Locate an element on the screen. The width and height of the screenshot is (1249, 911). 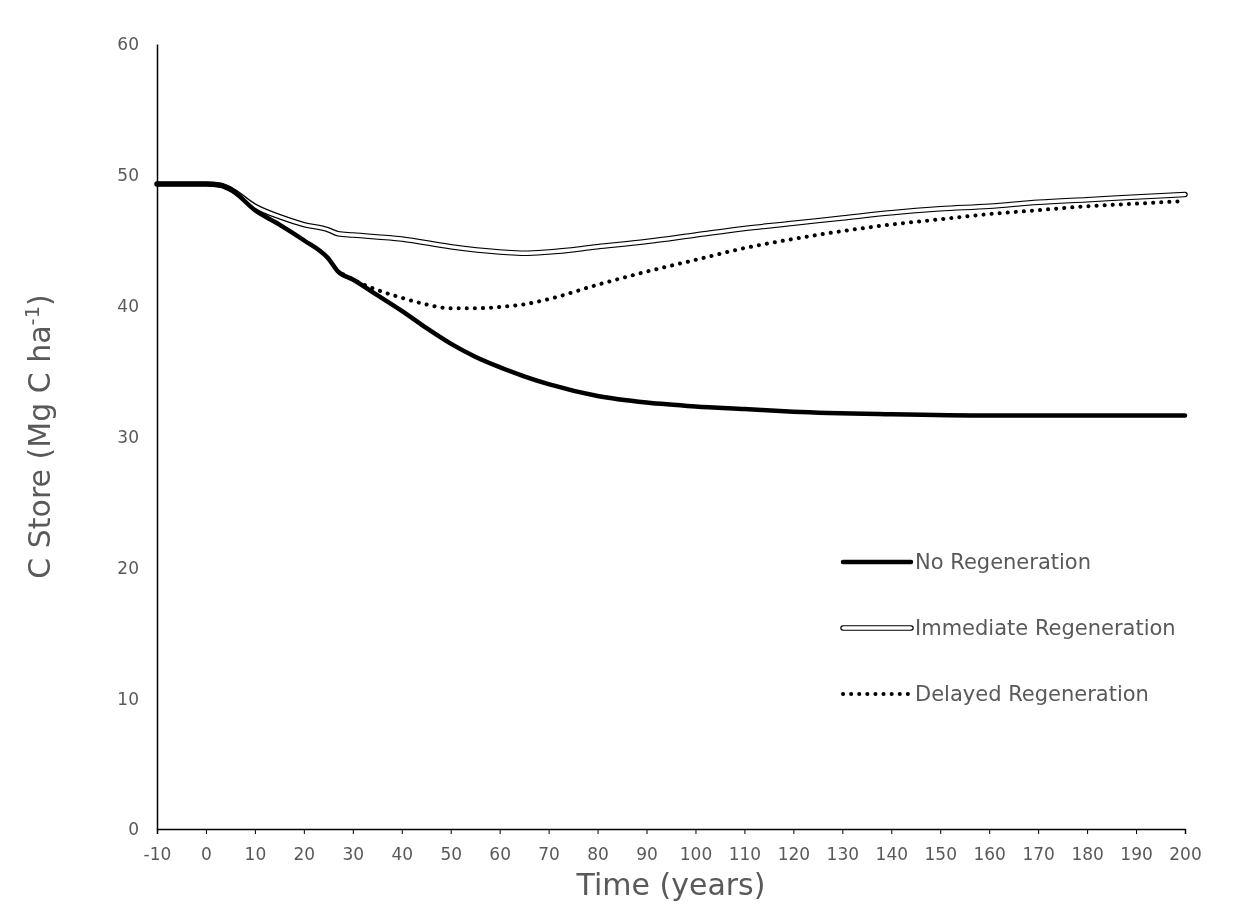
x-tick-label: 190 is located at coordinates (1136, 854).